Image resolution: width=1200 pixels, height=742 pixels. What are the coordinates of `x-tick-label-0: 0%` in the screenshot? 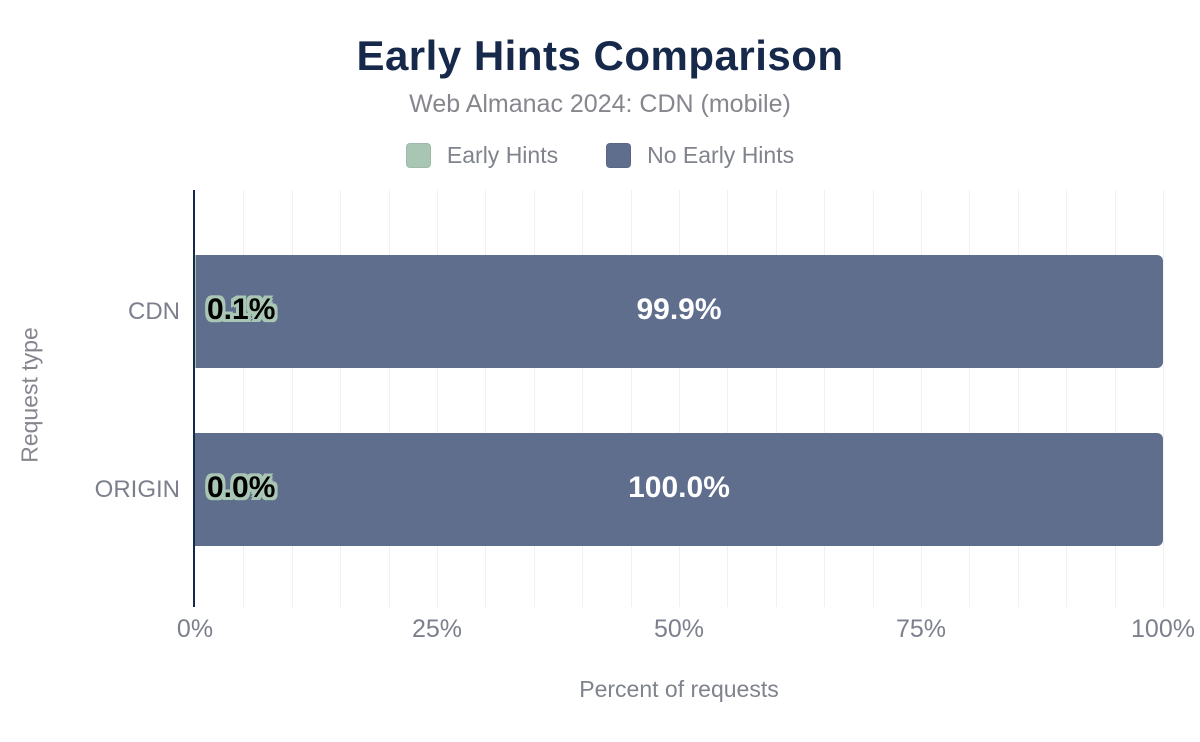 It's located at (195, 629).